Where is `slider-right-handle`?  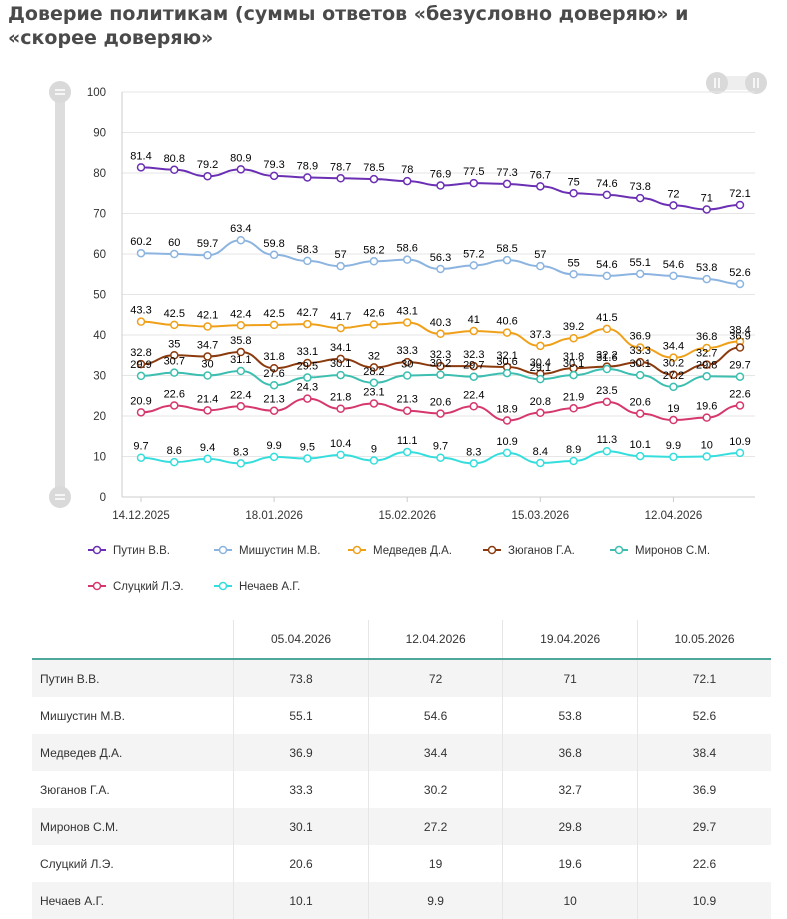 slider-right-handle is located at coordinates (756, 83).